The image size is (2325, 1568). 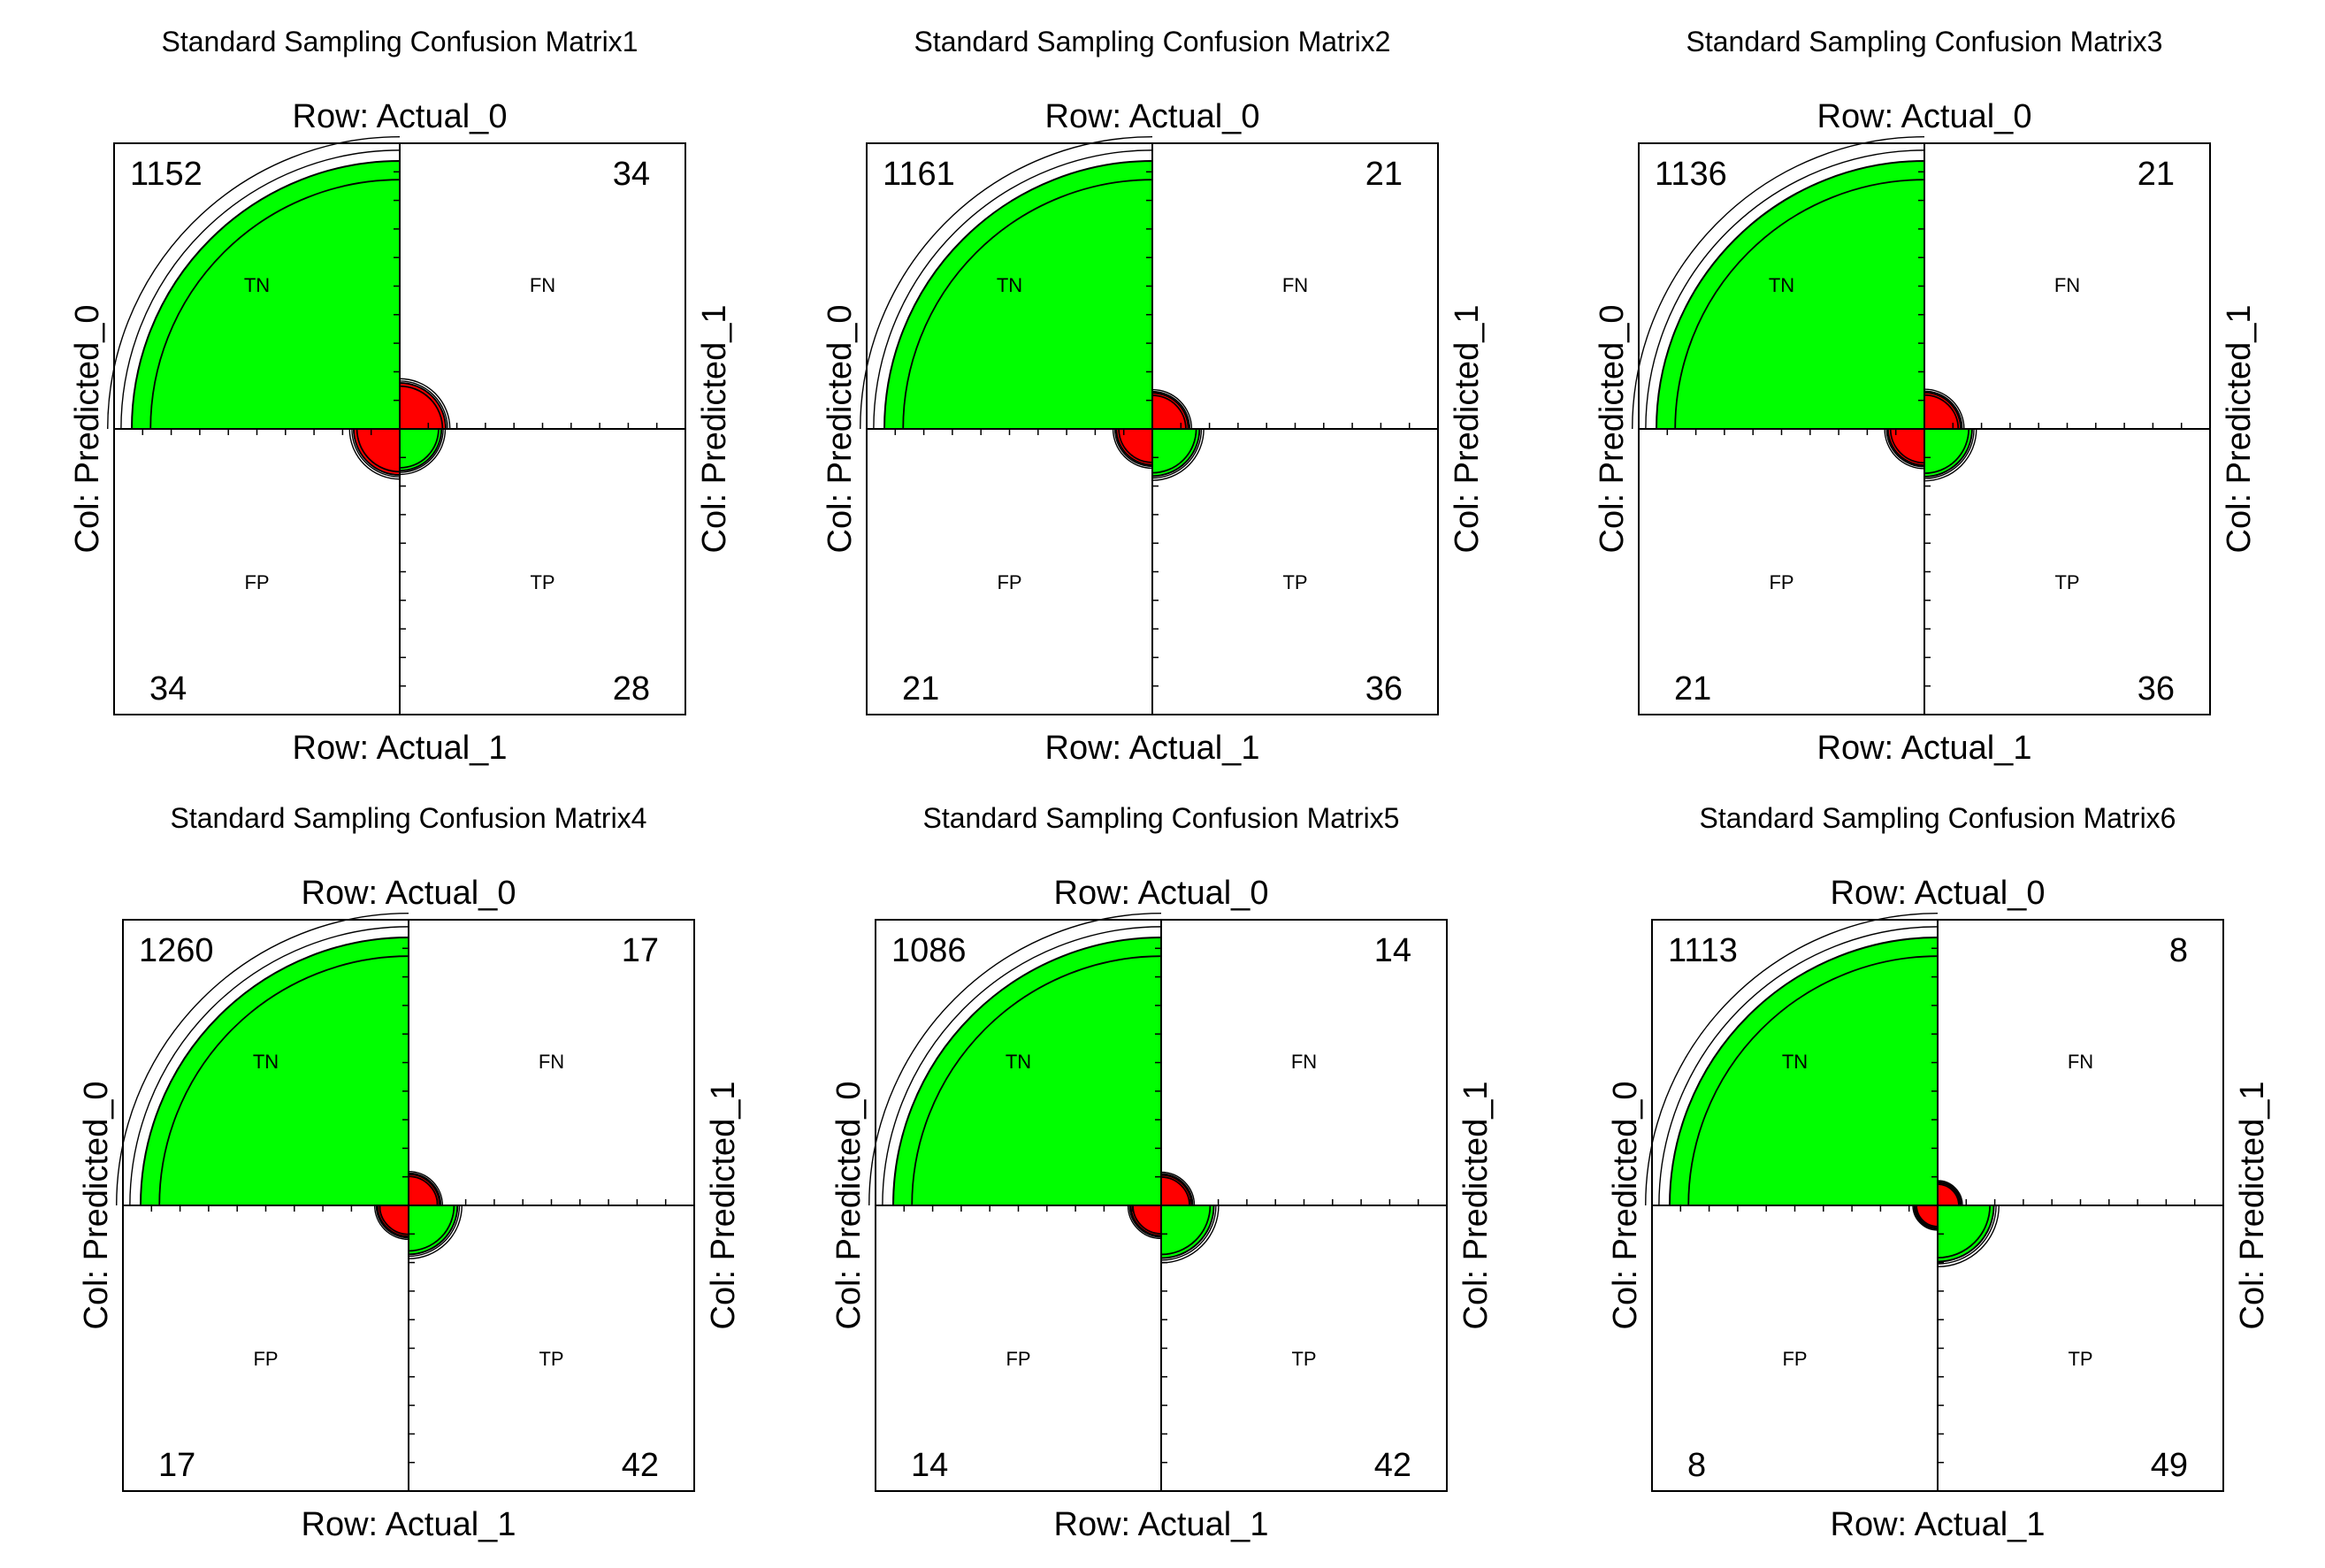 What do you see at coordinates (641, 950) in the screenshot?
I see `count-fn: 17` at bounding box center [641, 950].